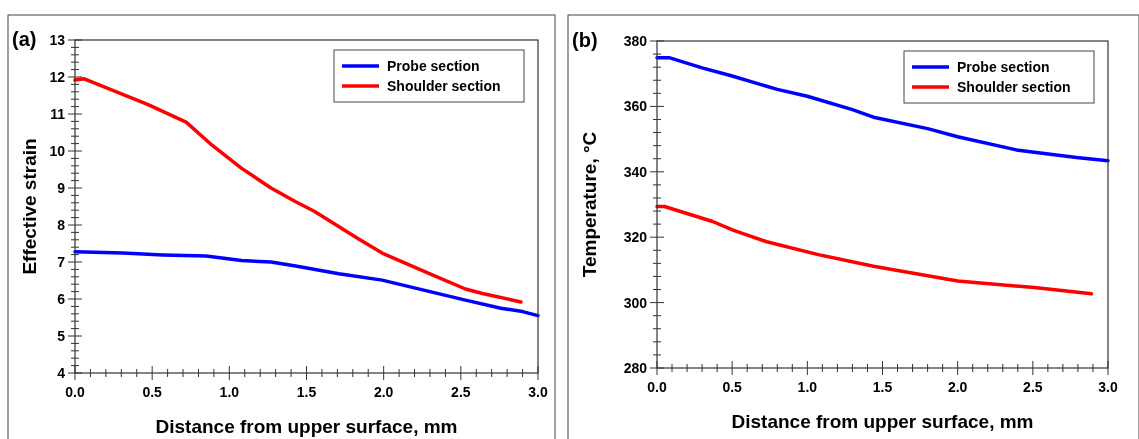 The width and height of the screenshot is (1139, 439). I want to click on y-axis-title: Effective strain, so click(29, 206).